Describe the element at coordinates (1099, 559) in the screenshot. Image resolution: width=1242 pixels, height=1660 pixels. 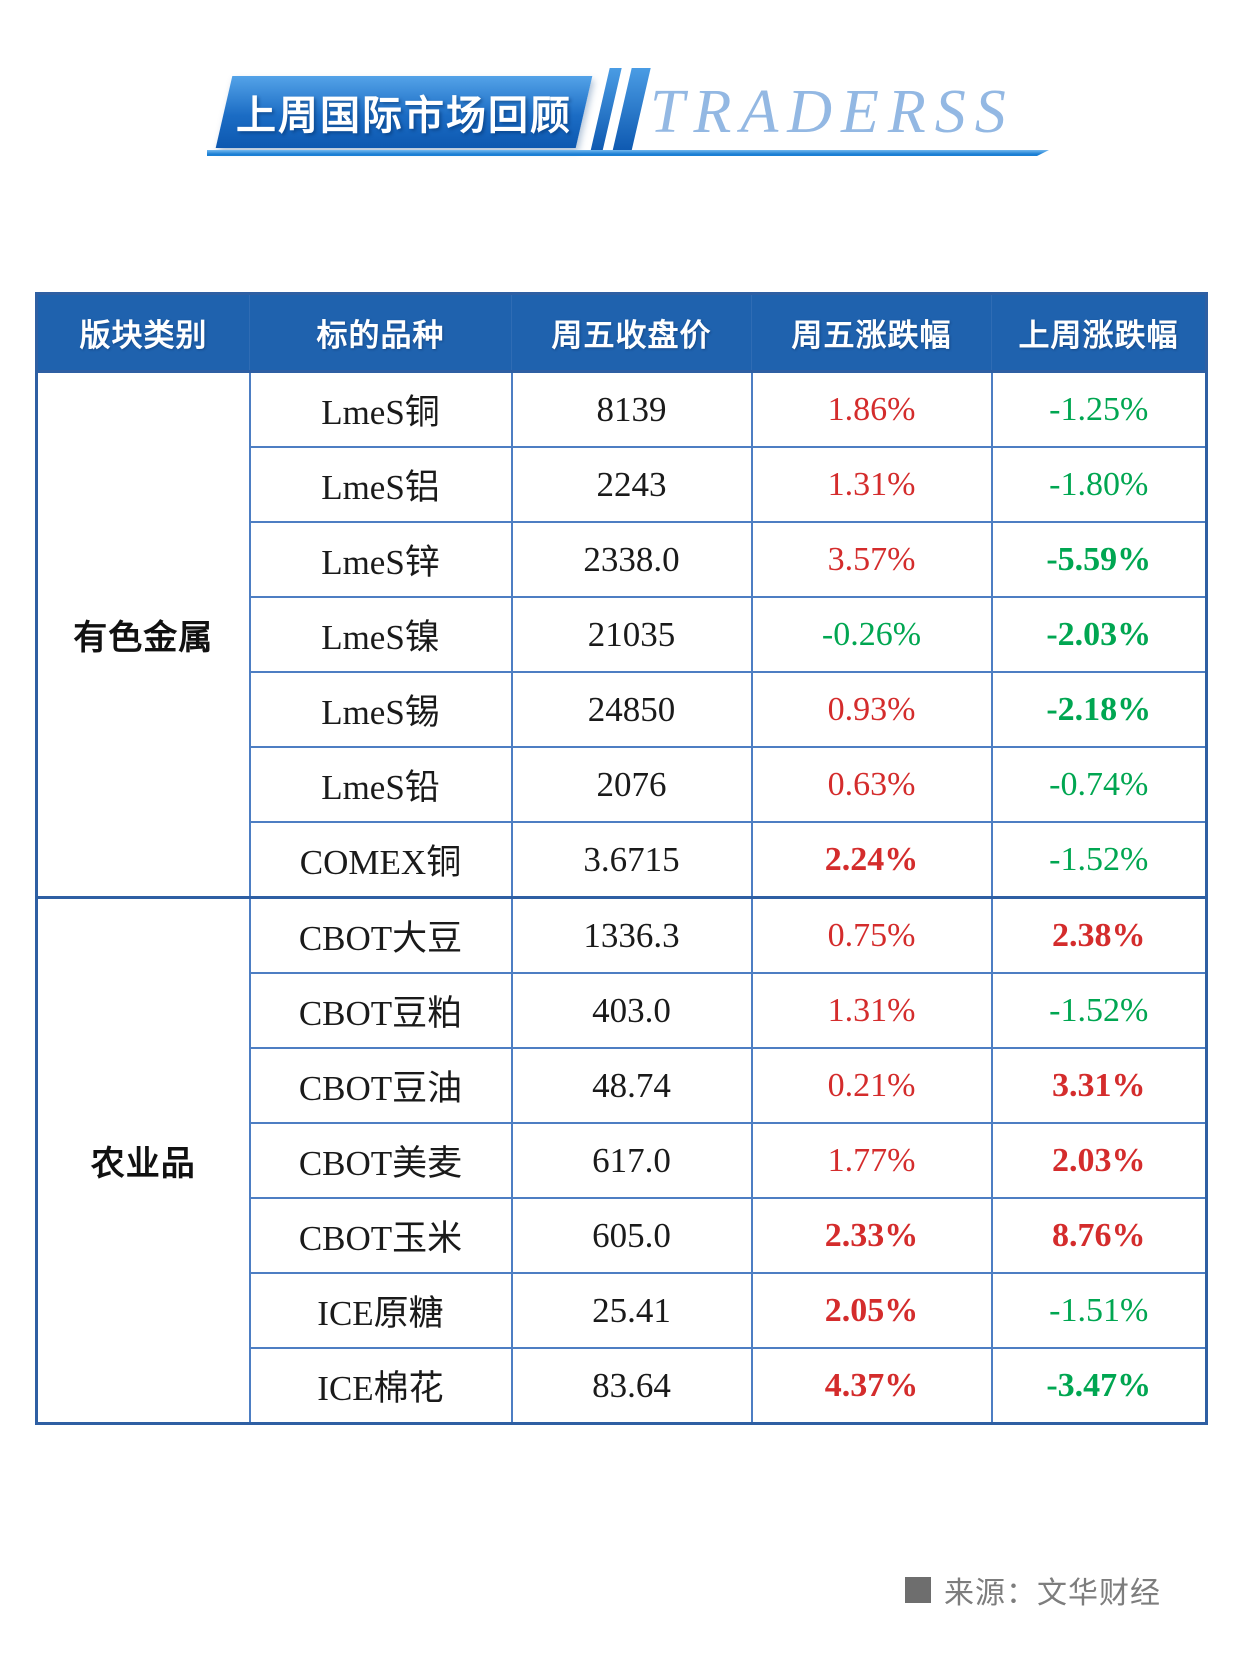
I see `week-change-cell: -5.59%` at that location.